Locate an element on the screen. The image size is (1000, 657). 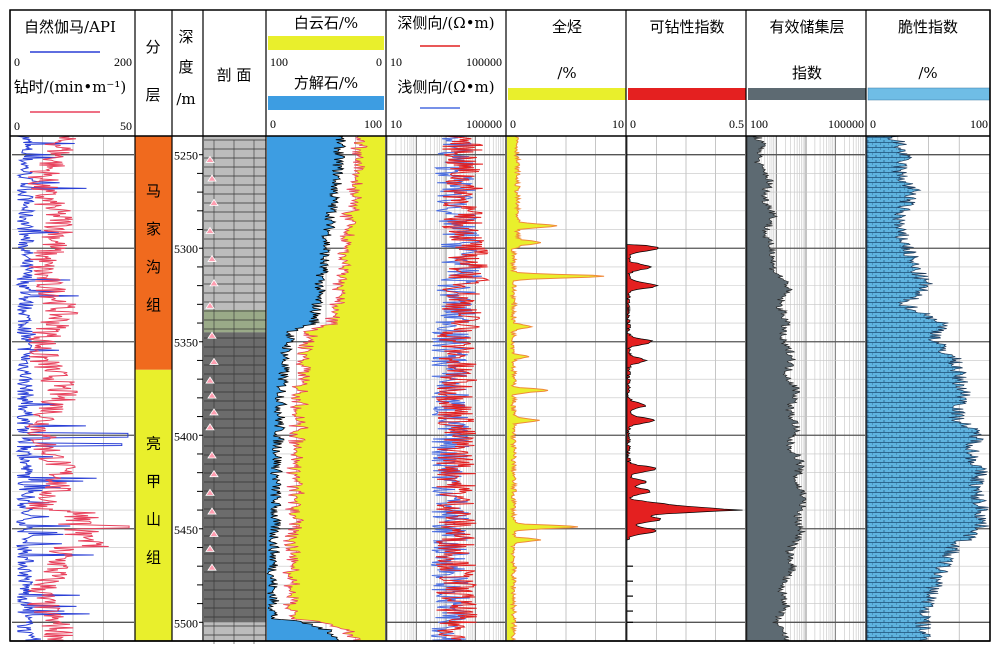
tg-unit: /% is located at coordinates (566, 73).